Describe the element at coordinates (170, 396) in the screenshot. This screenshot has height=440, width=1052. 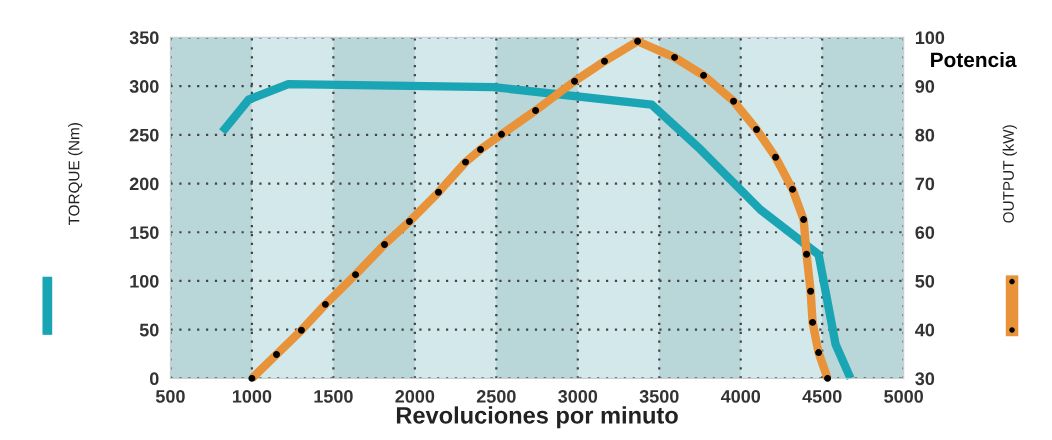
I see `x-tick-label: 500` at that location.